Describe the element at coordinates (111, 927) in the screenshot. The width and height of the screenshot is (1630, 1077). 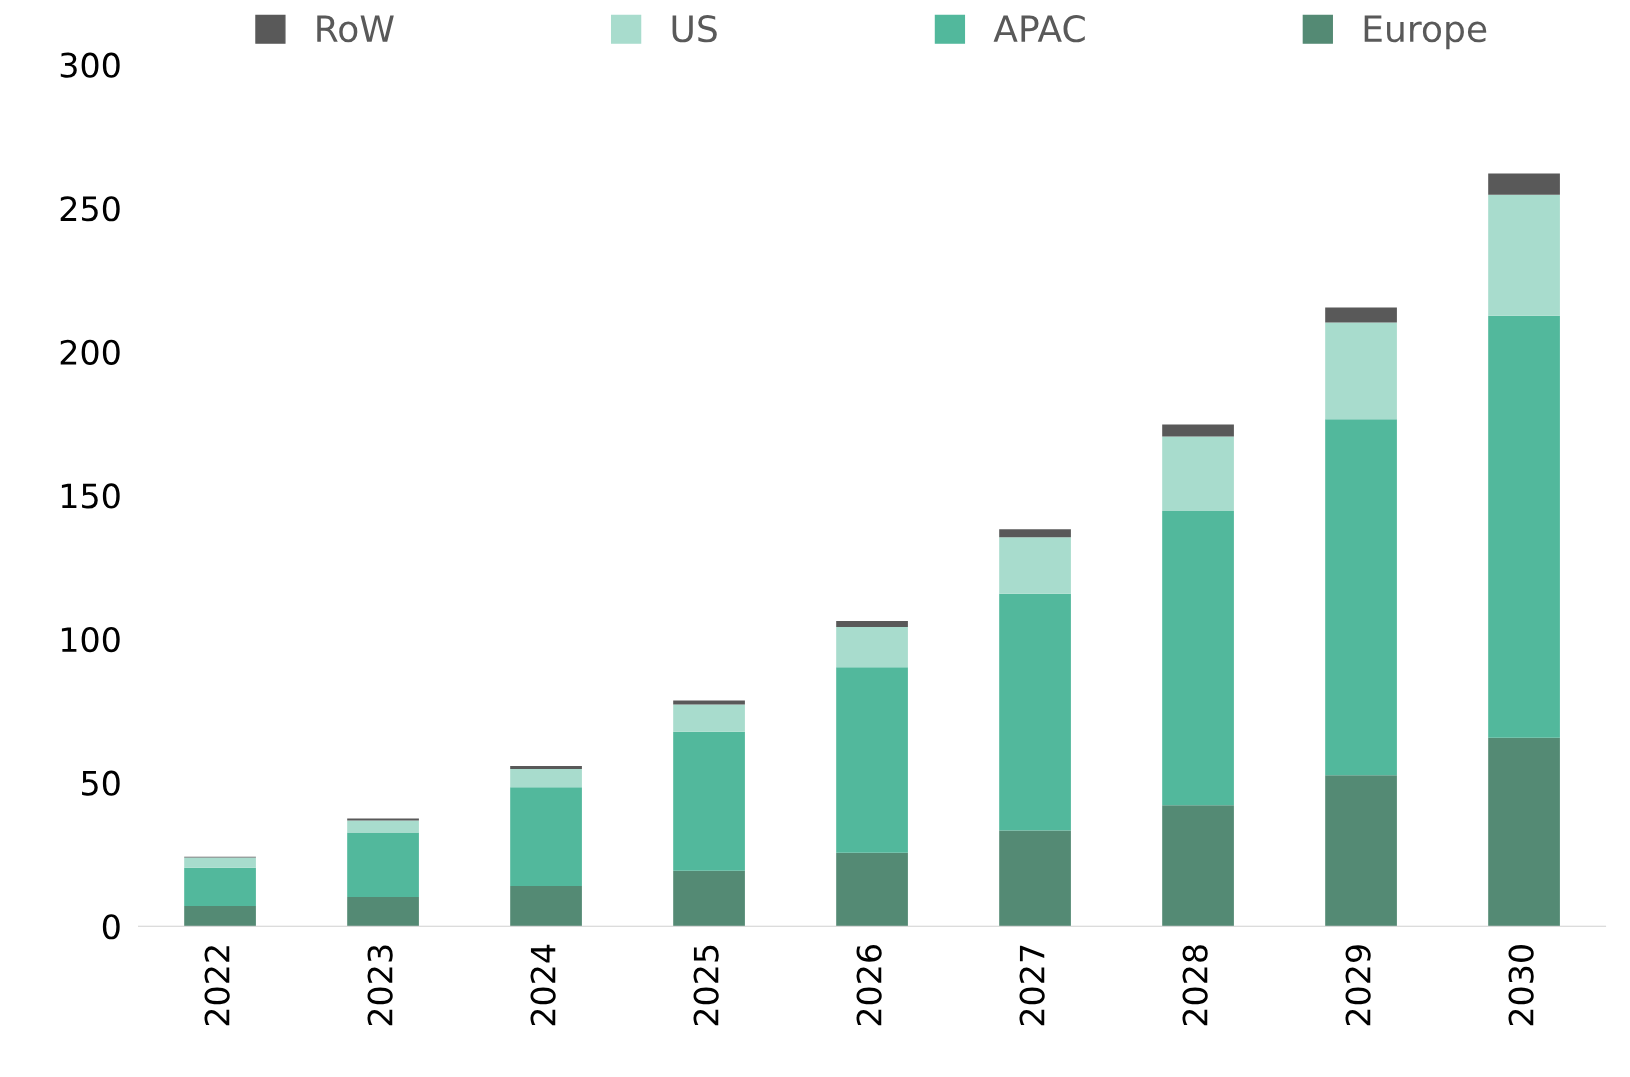
I see `y-tick-label: 0` at that location.